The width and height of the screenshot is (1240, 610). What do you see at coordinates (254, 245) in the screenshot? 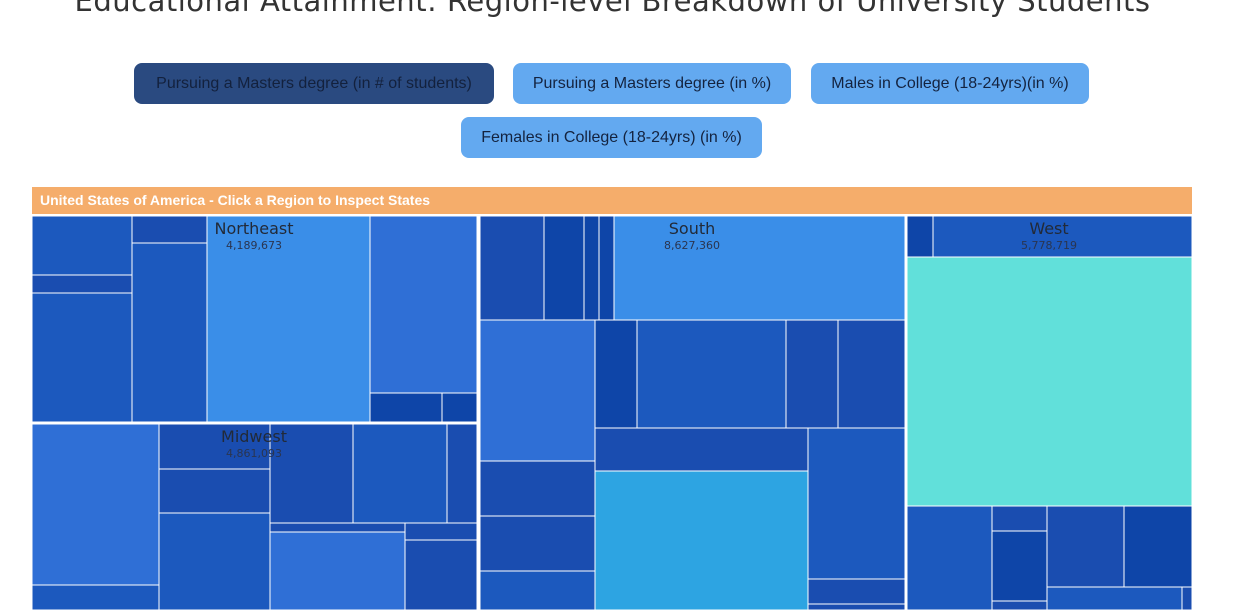
I see `region-value-label: 4,189,673` at bounding box center [254, 245].